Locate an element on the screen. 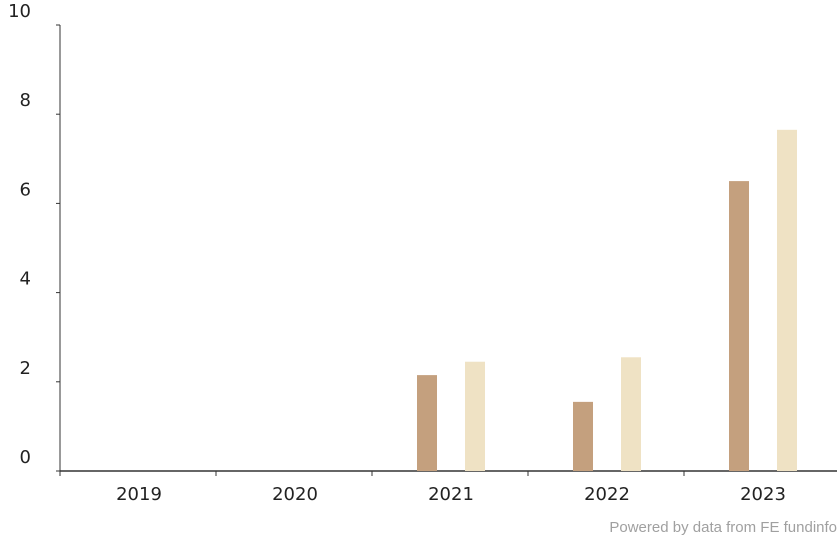 The width and height of the screenshot is (837, 540). y-tick-label: 4 is located at coordinates (25, 279).